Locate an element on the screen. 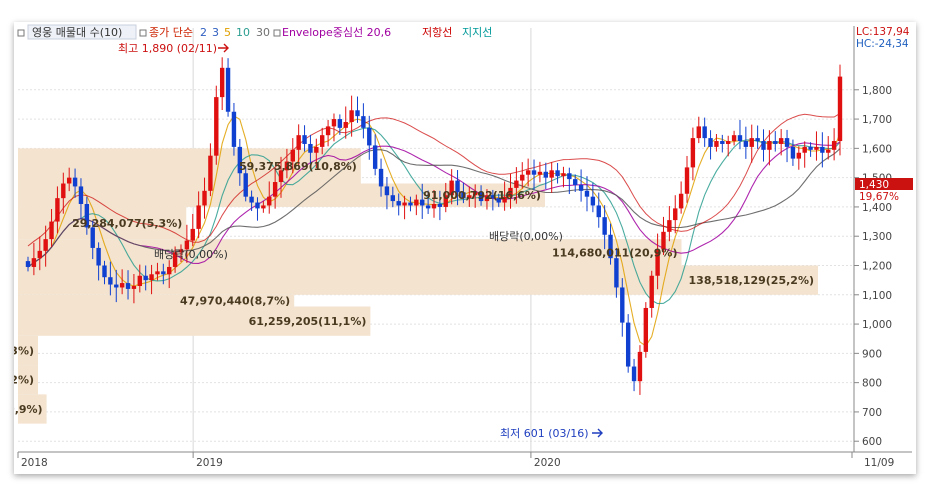  legend-resistance: 저항선 is located at coordinates (437, 32).